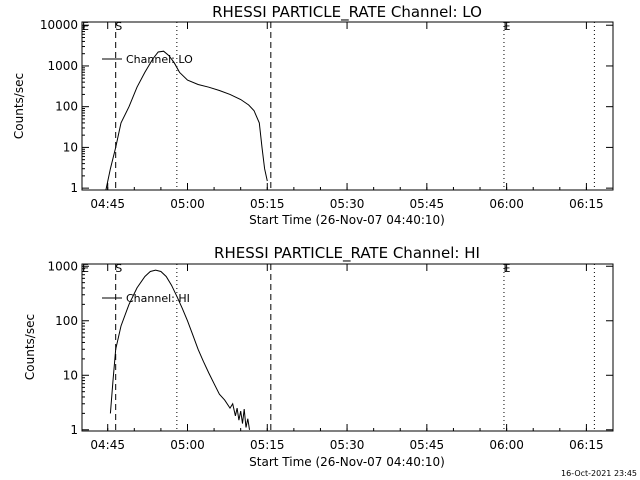 The width and height of the screenshot is (640, 480). What do you see at coordinates (159, 59) in the screenshot?
I see `legend-entry: Channel: LO` at bounding box center [159, 59].